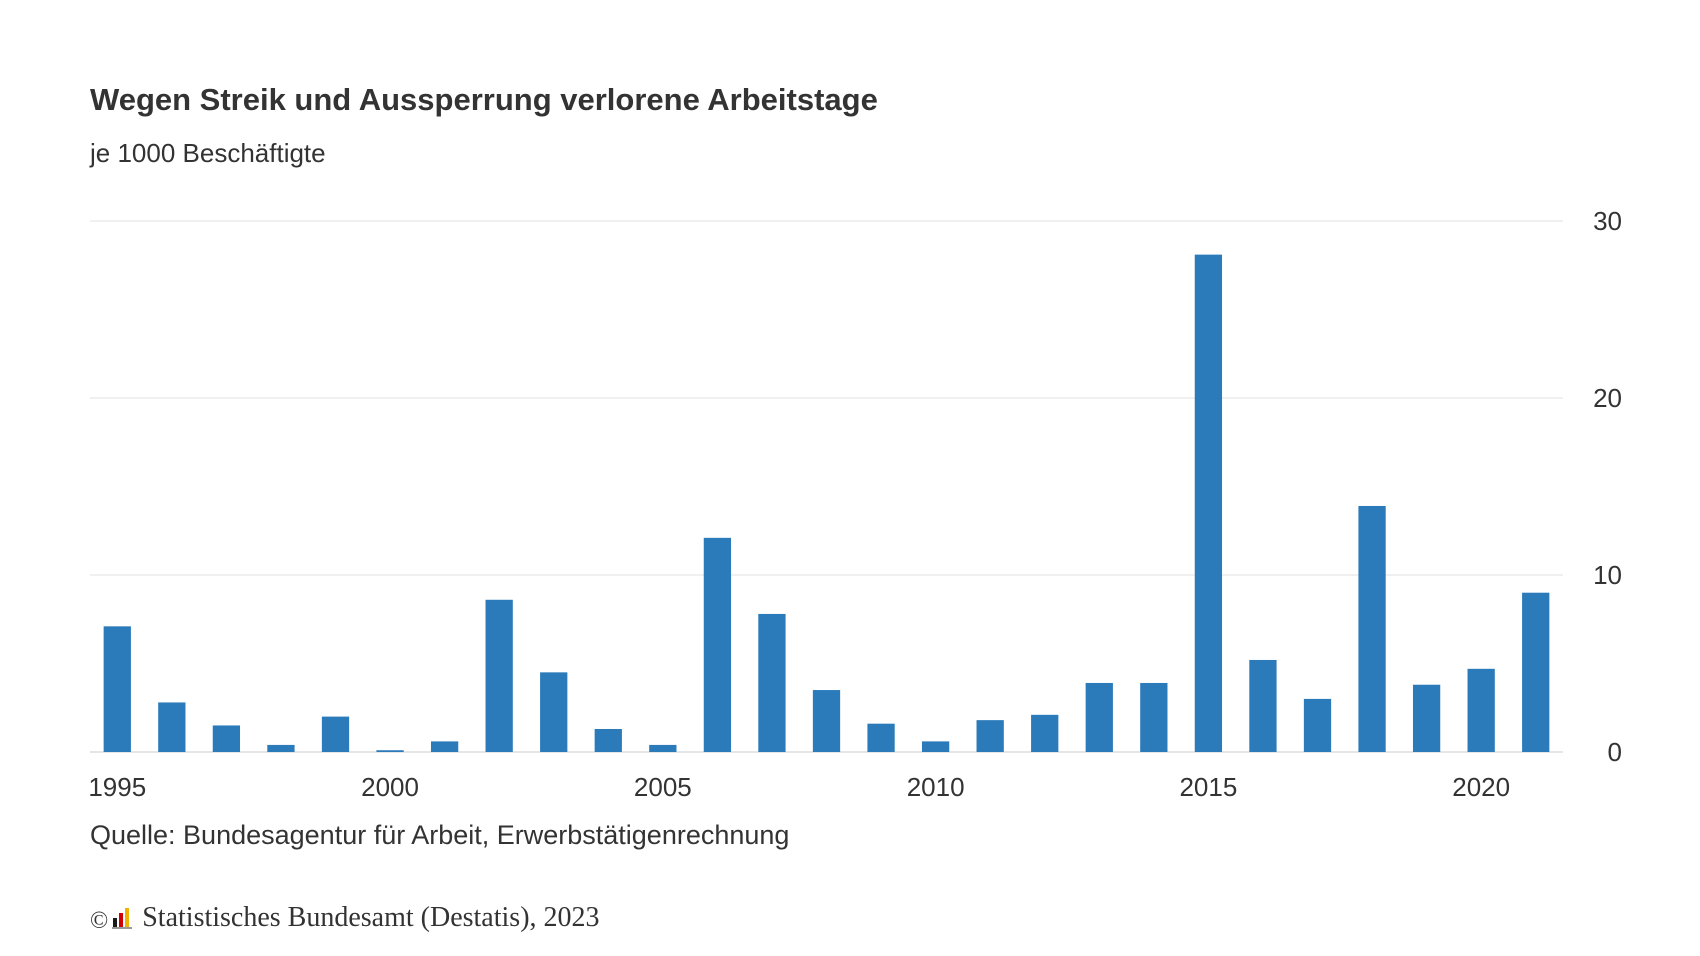 This screenshot has height=956, width=1700. I want to click on bar-2021, so click(1536, 672).